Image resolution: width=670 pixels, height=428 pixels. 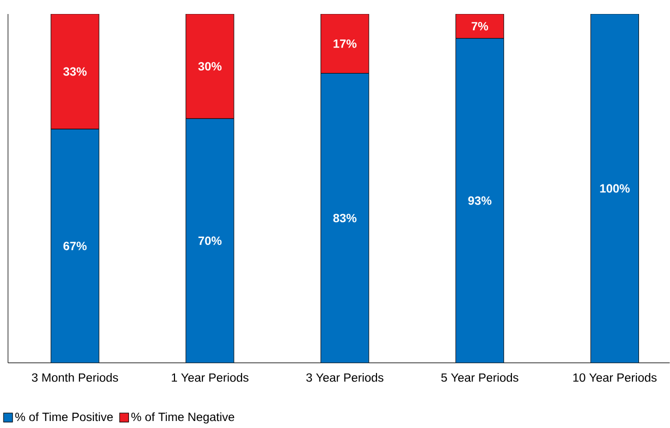 I want to click on x-tick-label: 5 Year Periods, so click(x=479, y=377).